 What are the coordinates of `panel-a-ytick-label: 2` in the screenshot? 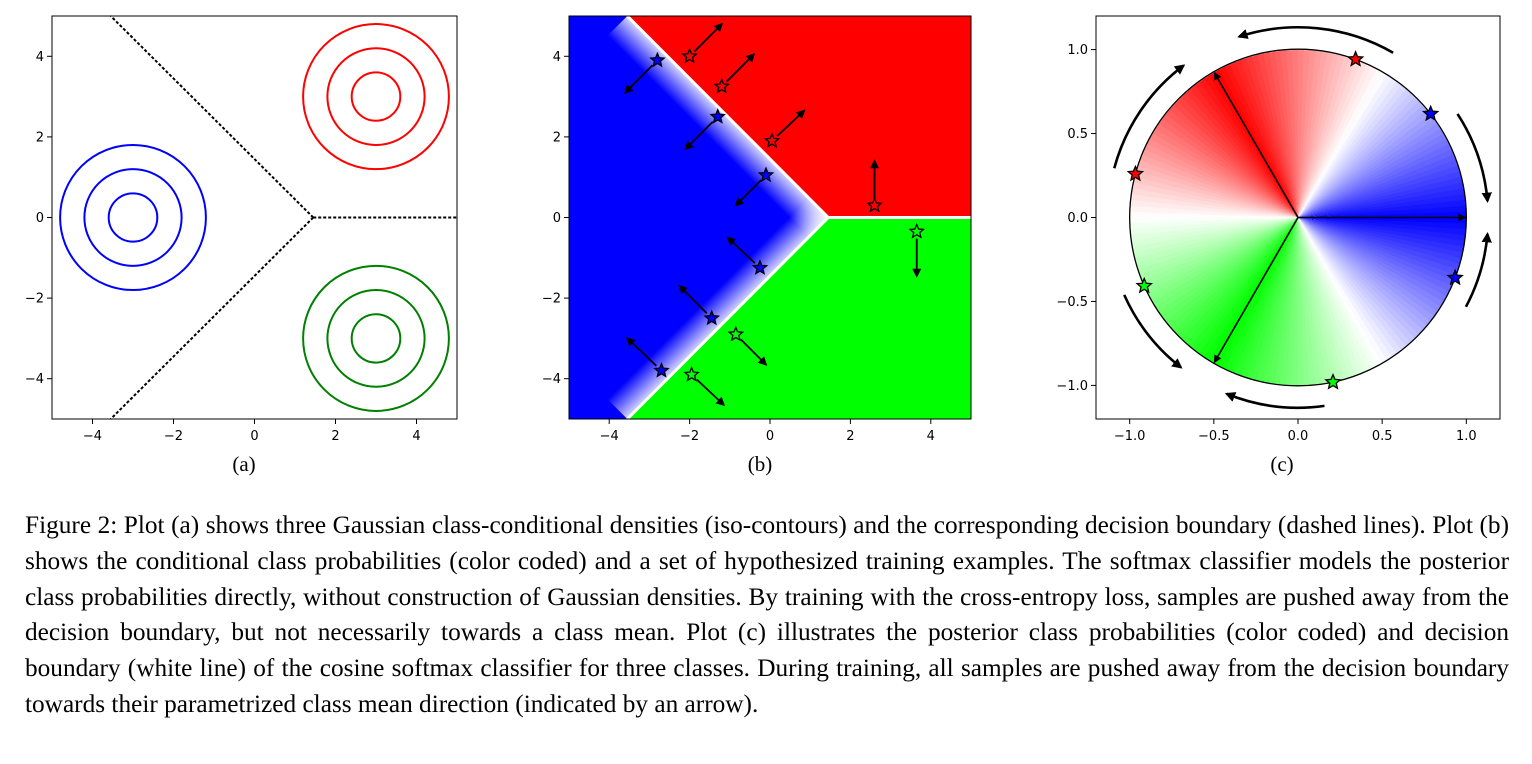 It's located at (40, 137).